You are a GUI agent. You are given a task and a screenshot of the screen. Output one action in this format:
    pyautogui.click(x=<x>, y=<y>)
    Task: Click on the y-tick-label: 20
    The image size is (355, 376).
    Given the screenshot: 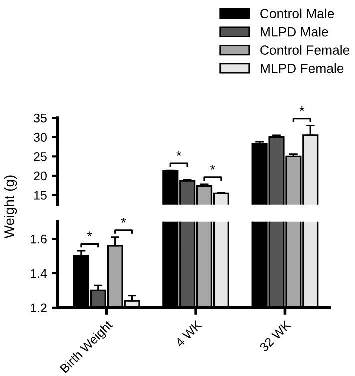 What is the action you would take?
    pyautogui.click(x=40, y=176)
    